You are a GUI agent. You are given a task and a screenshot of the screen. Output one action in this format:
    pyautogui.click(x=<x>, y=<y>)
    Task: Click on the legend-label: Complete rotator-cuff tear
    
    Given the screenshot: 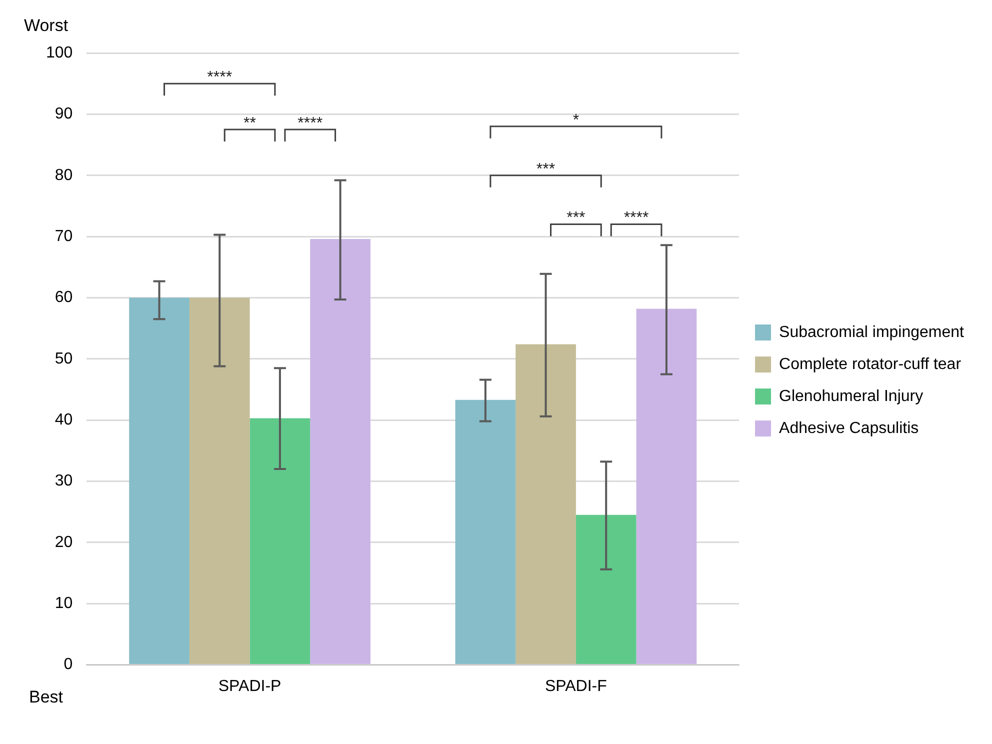 What is the action you would take?
    pyautogui.click(x=870, y=364)
    